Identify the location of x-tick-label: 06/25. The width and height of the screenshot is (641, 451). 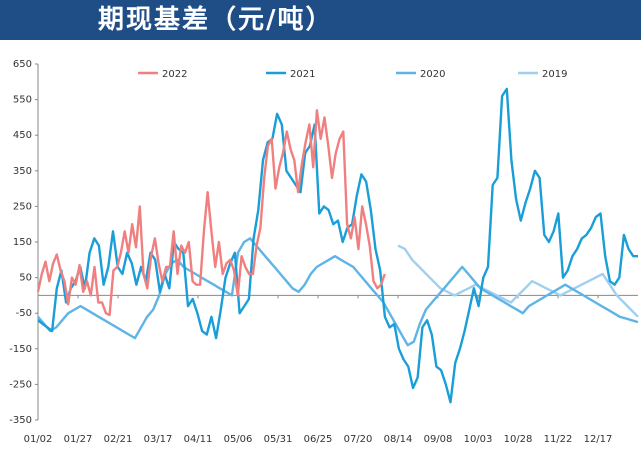
(318, 439).